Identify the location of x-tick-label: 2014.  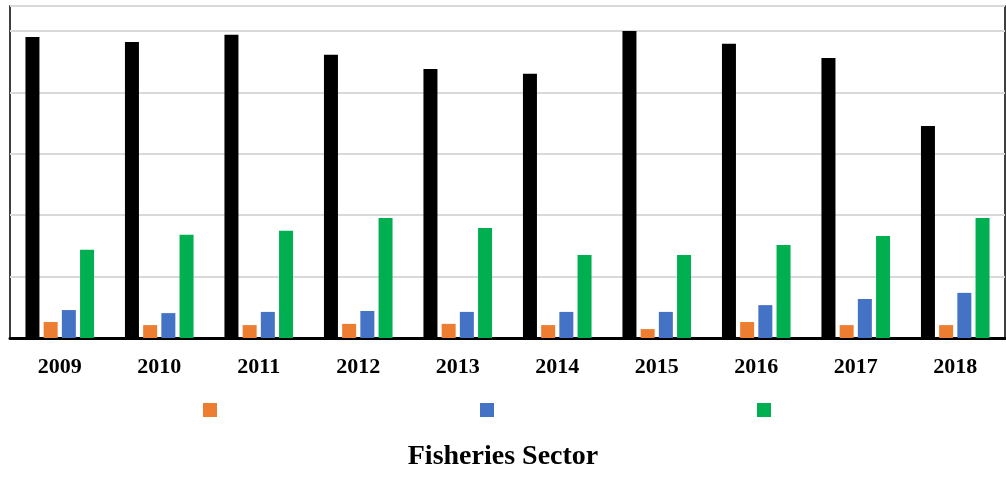
(557, 365).